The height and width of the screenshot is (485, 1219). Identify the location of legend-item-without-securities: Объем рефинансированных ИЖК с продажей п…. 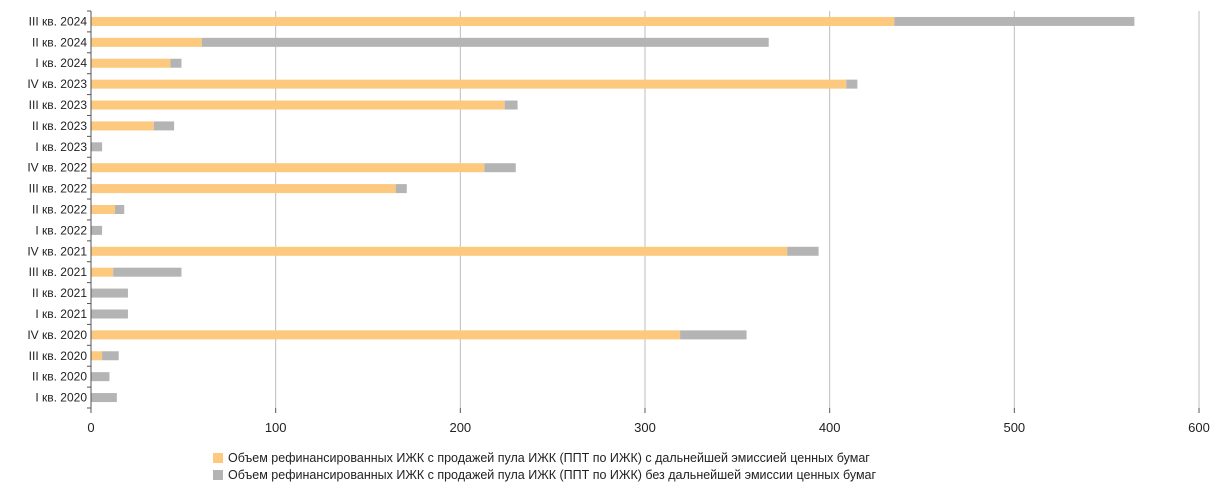
(544, 474).